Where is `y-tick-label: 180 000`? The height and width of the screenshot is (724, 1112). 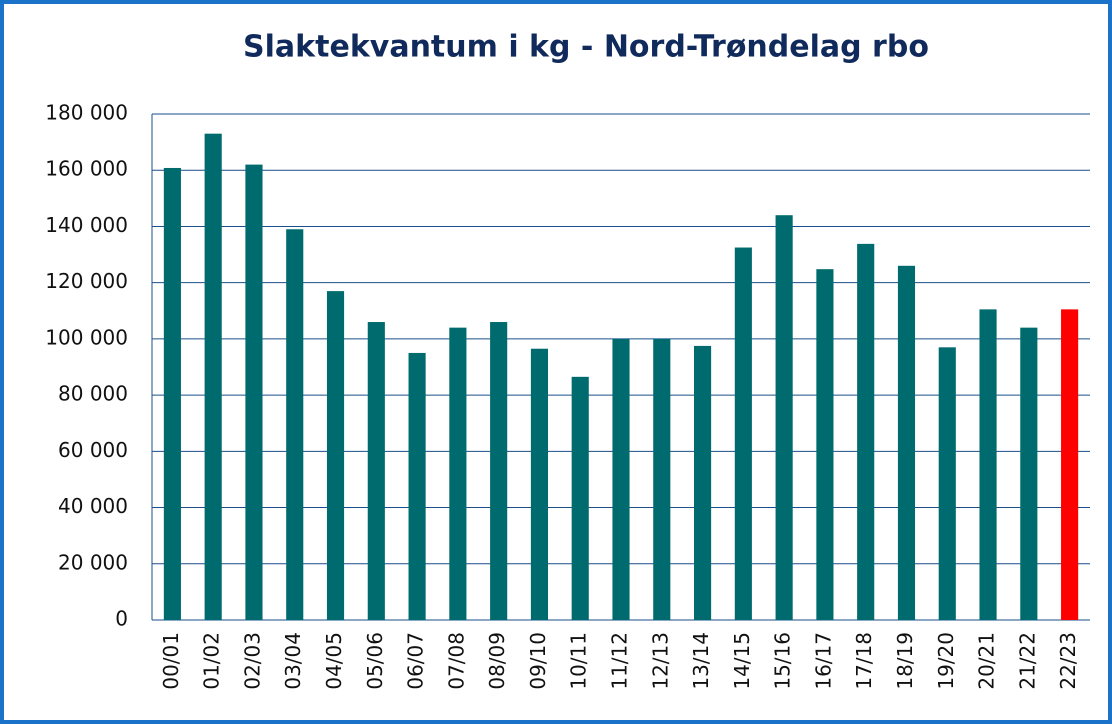
y-tick-label: 180 000 is located at coordinates (86, 113).